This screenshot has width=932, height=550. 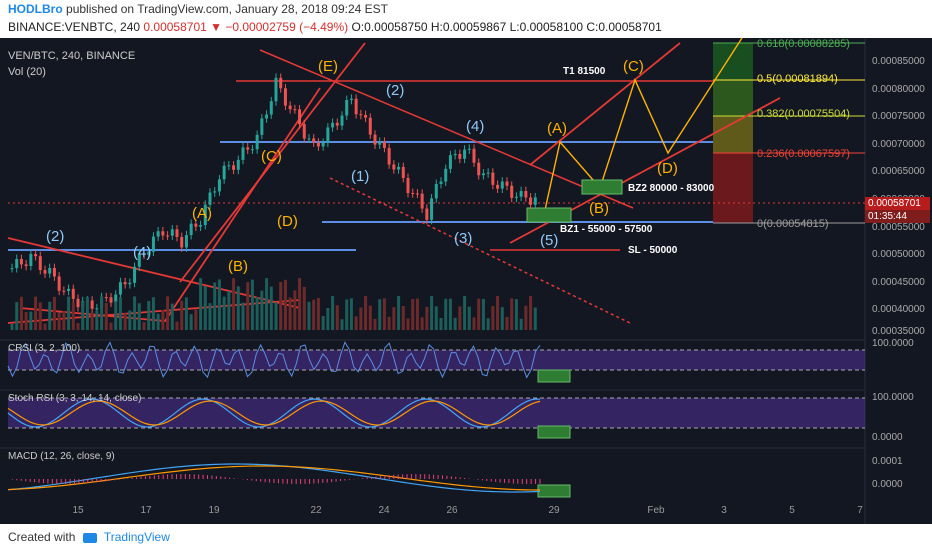 I want to click on fib-label: 0.618(0.00088285), so click(x=803, y=44).